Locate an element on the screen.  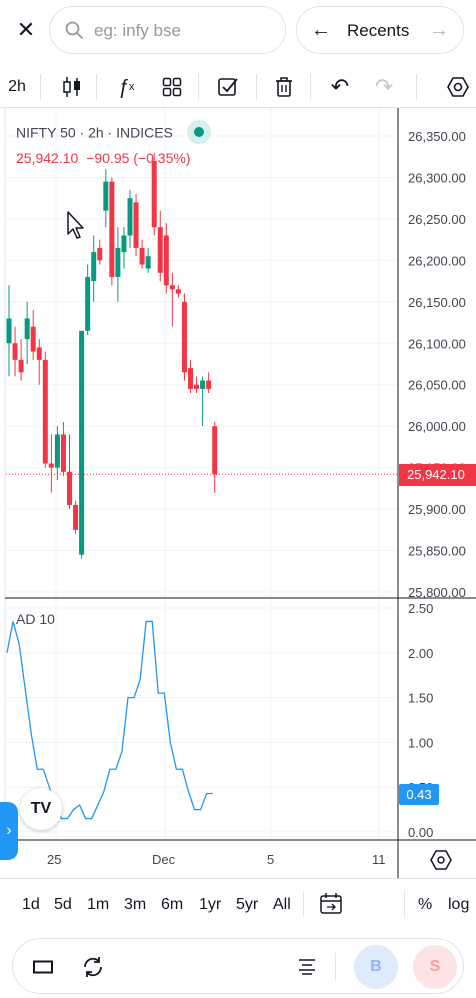
price-axis-label: 26,000.00 is located at coordinates (437, 426).